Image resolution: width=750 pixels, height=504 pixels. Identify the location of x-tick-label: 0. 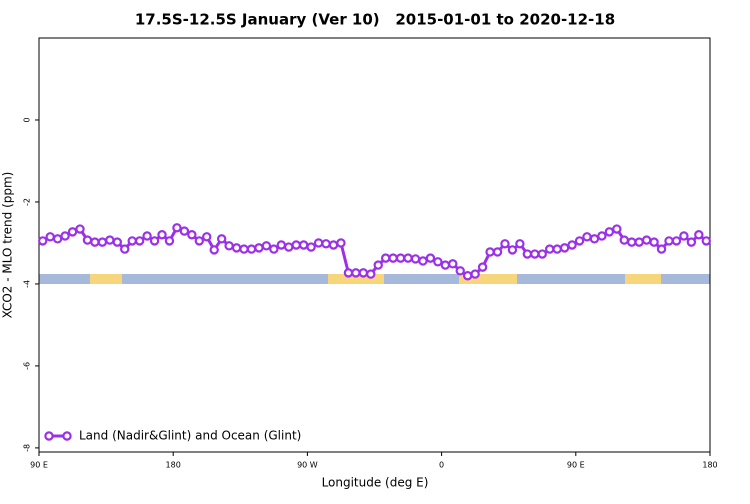
(441, 465).